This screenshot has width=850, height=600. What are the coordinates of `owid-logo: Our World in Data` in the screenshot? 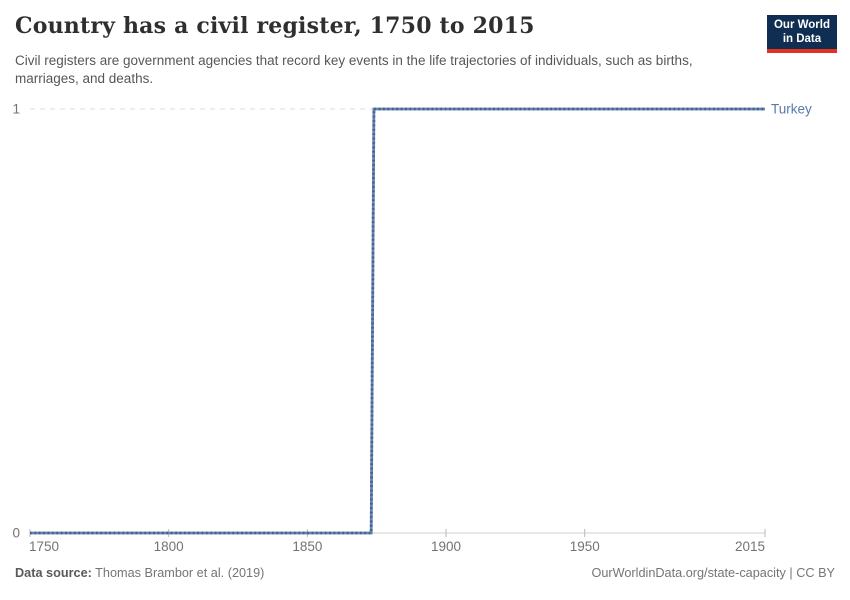 It's located at (801, 34).